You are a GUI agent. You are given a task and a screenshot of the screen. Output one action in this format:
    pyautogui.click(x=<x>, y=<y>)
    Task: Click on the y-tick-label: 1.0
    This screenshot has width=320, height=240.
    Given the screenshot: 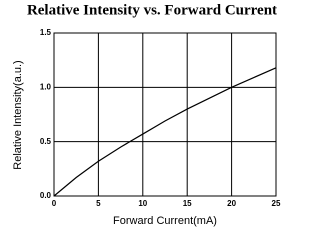 What is the action you would take?
    pyautogui.click(x=46, y=86)
    